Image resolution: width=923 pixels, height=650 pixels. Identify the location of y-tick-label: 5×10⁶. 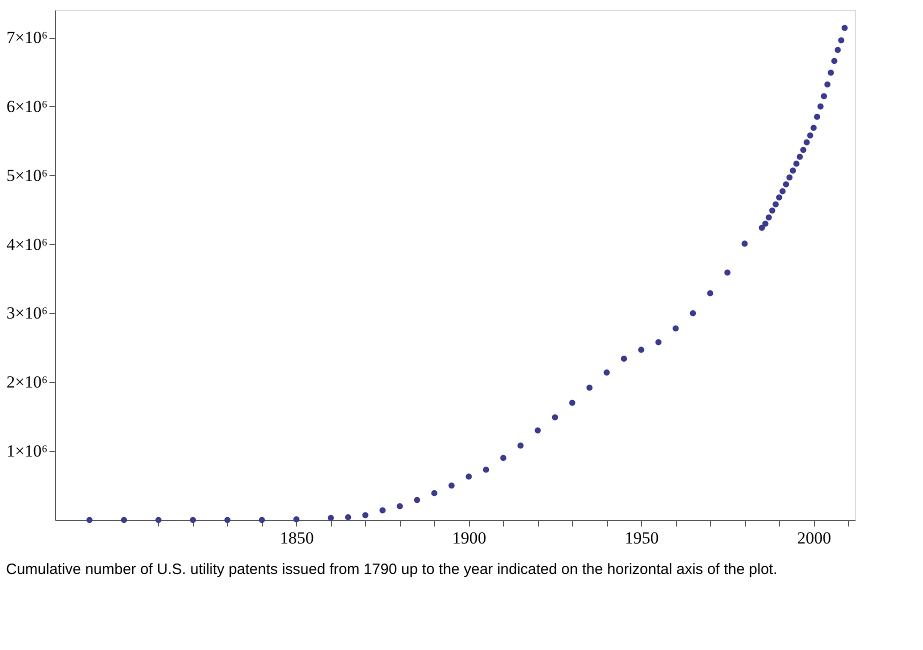
(27, 175).